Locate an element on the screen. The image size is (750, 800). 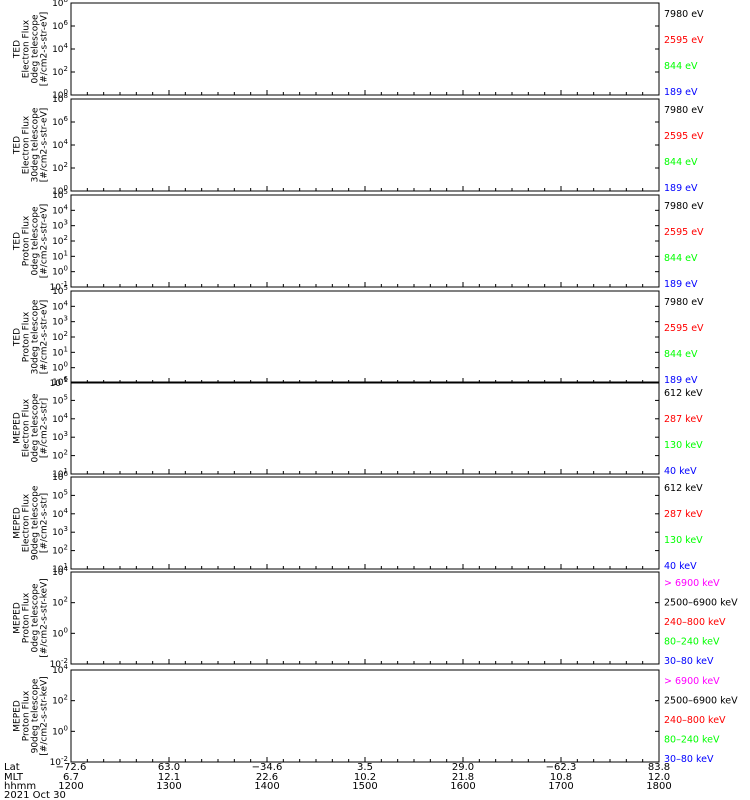
x-tick-label-lat: 83.8 is located at coordinates (659, 767).